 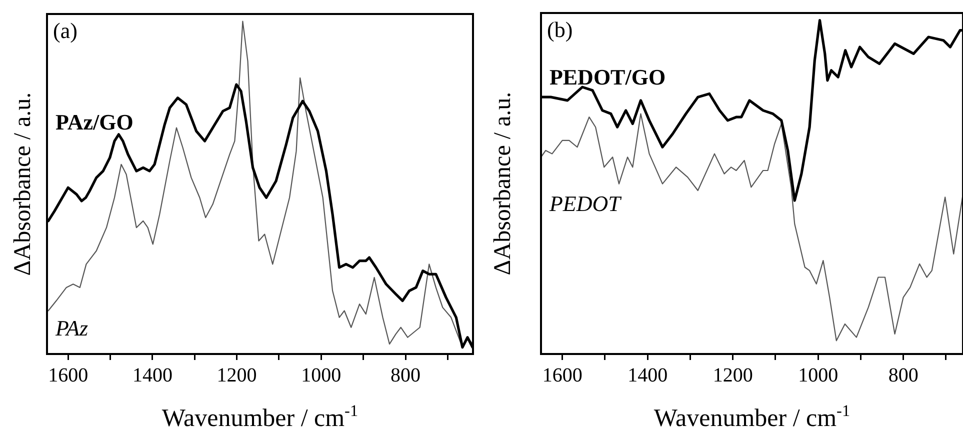 I want to click on chart-title: (b), so click(x=560, y=29).